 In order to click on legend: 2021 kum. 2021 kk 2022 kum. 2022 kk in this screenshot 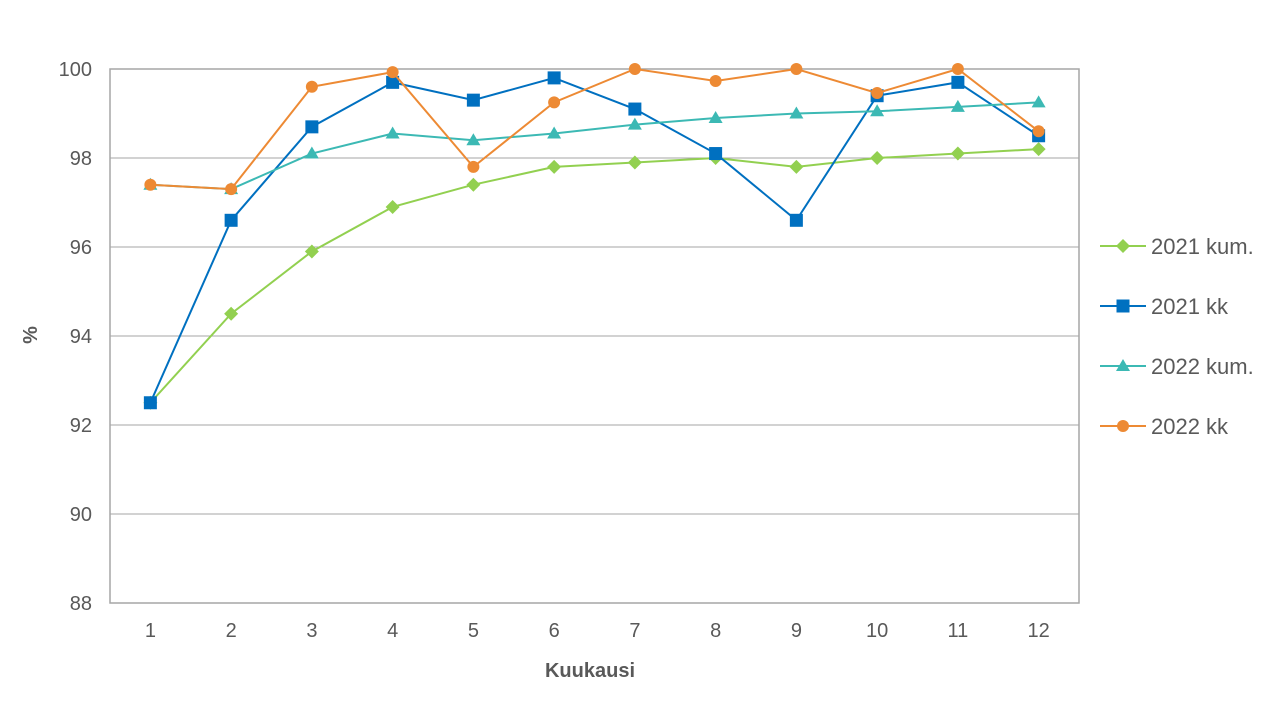, I will do `click(1177, 336)`.